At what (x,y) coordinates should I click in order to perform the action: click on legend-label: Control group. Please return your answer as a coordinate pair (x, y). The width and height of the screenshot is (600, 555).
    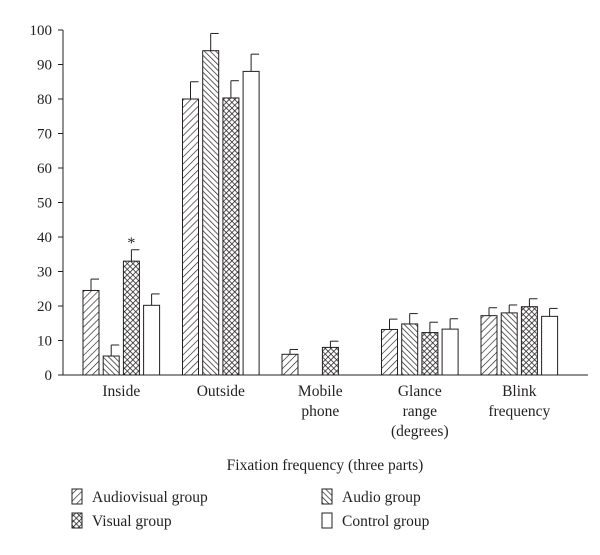
    Looking at the image, I should click on (386, 521).